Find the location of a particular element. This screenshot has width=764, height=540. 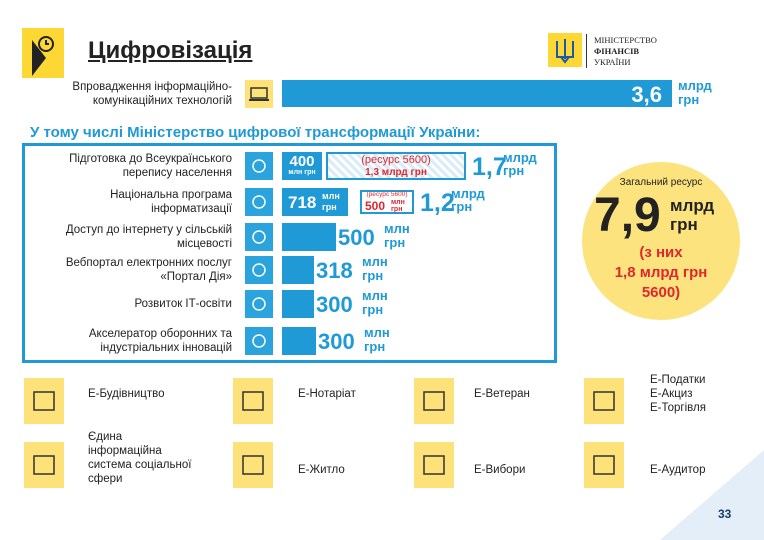

item-amount: 500 is located at coordinates (356, 237).